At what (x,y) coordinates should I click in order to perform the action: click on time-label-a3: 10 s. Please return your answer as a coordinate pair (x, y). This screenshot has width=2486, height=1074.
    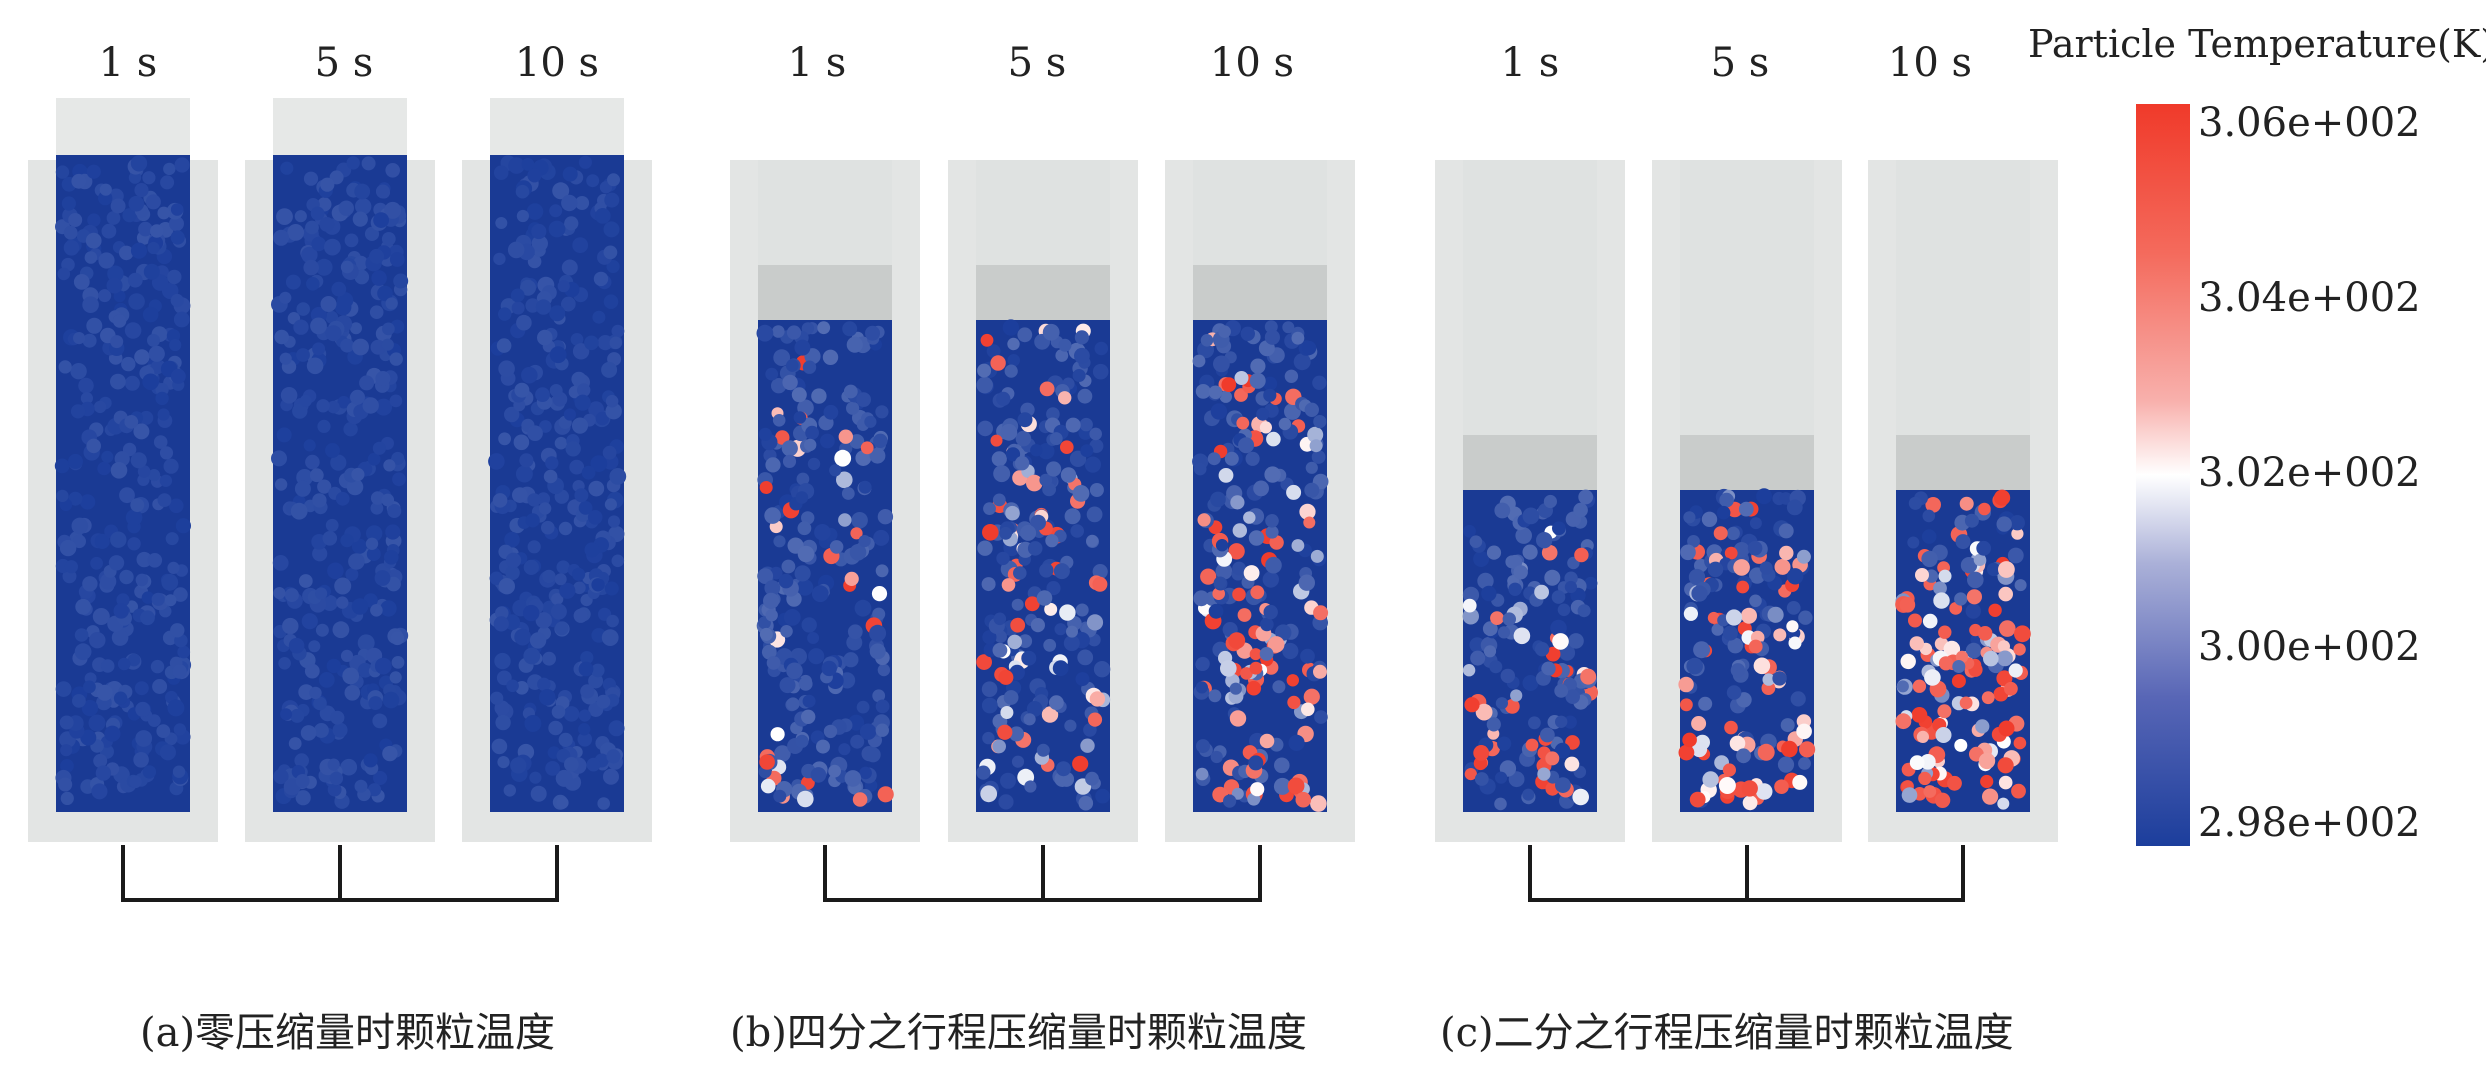
    Looking at the image, I should click on (557, 63).